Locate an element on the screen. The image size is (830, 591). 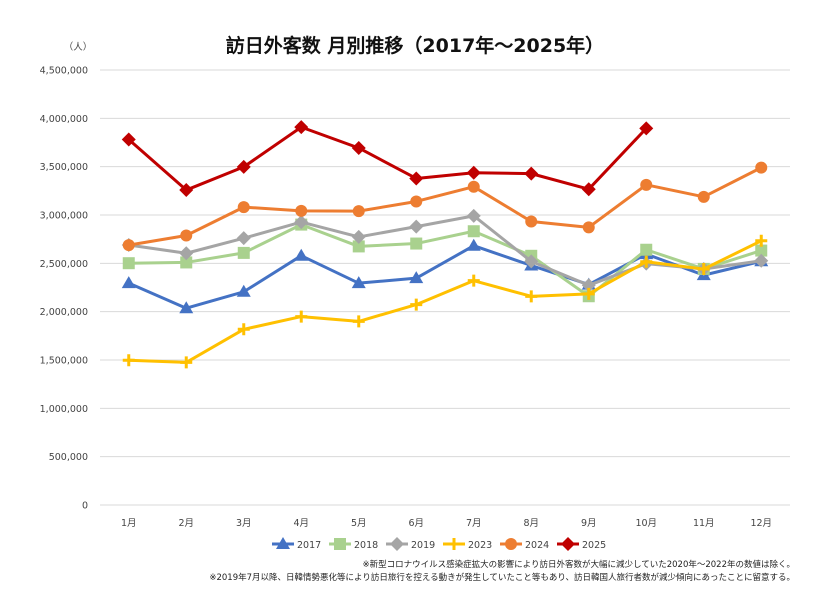
legend-item-2019: 2019 is located at coordinates (410, 544).